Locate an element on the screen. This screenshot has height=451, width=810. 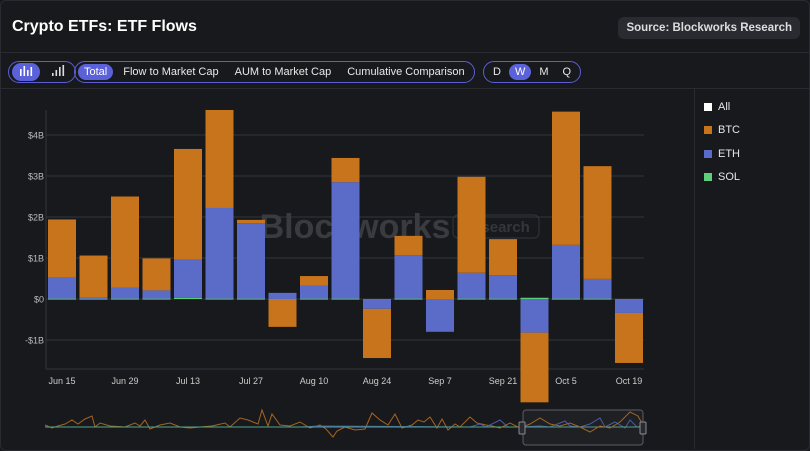
tab-flow-to-market-cap: Flow to Market Cap is located at coordinates (171, 72).